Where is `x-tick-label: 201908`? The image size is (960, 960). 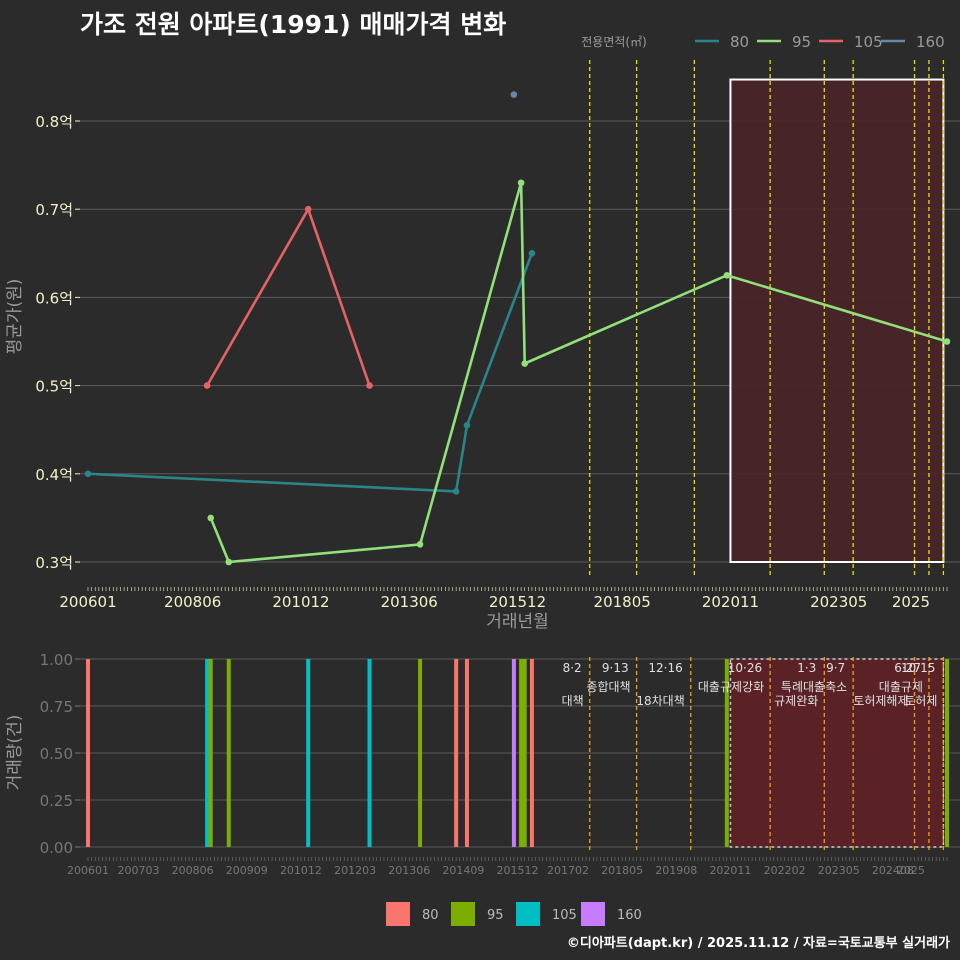 x-tick-label: 201908 is located at coordinates (676, 870).